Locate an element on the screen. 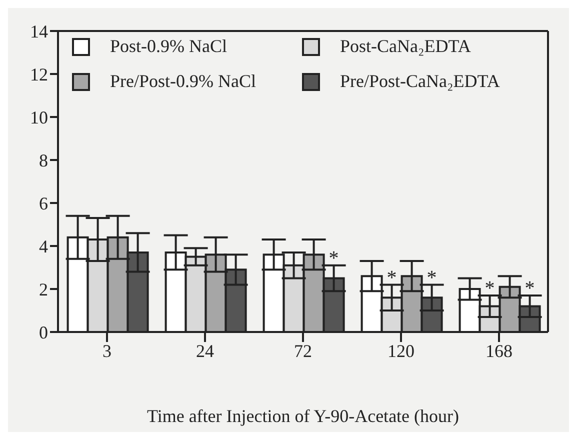  y-tick-label: 2 is located at coordinates (43, 289).